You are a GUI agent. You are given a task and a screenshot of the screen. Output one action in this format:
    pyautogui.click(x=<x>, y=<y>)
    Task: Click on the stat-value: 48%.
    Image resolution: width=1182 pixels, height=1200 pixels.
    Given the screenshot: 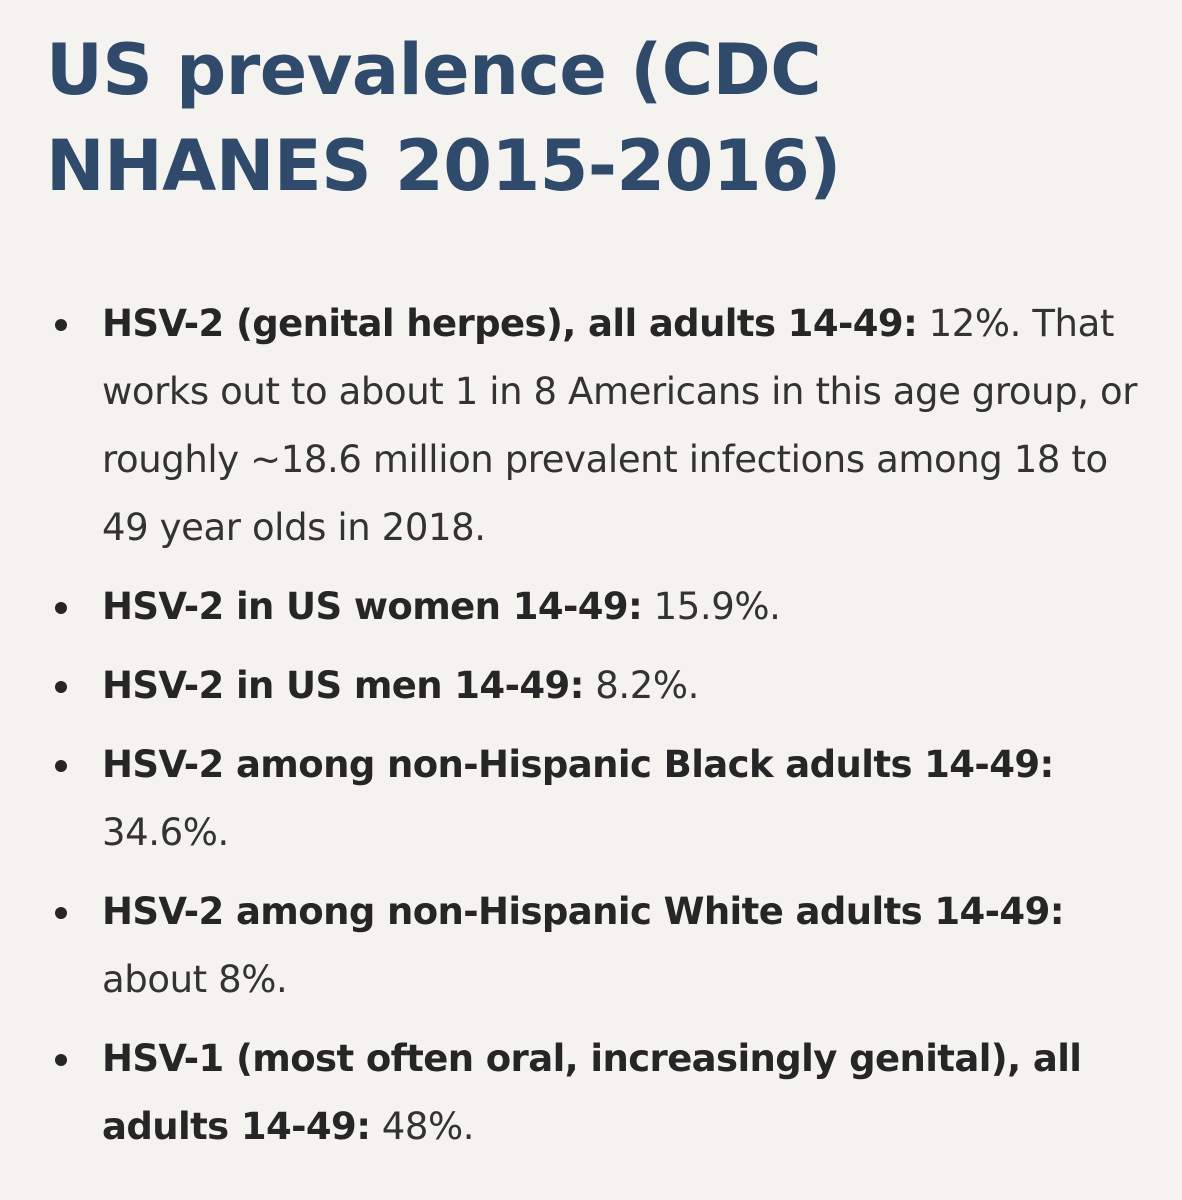 What is the action you would take?
    pyautogui.click(x=422, y=1126)
    